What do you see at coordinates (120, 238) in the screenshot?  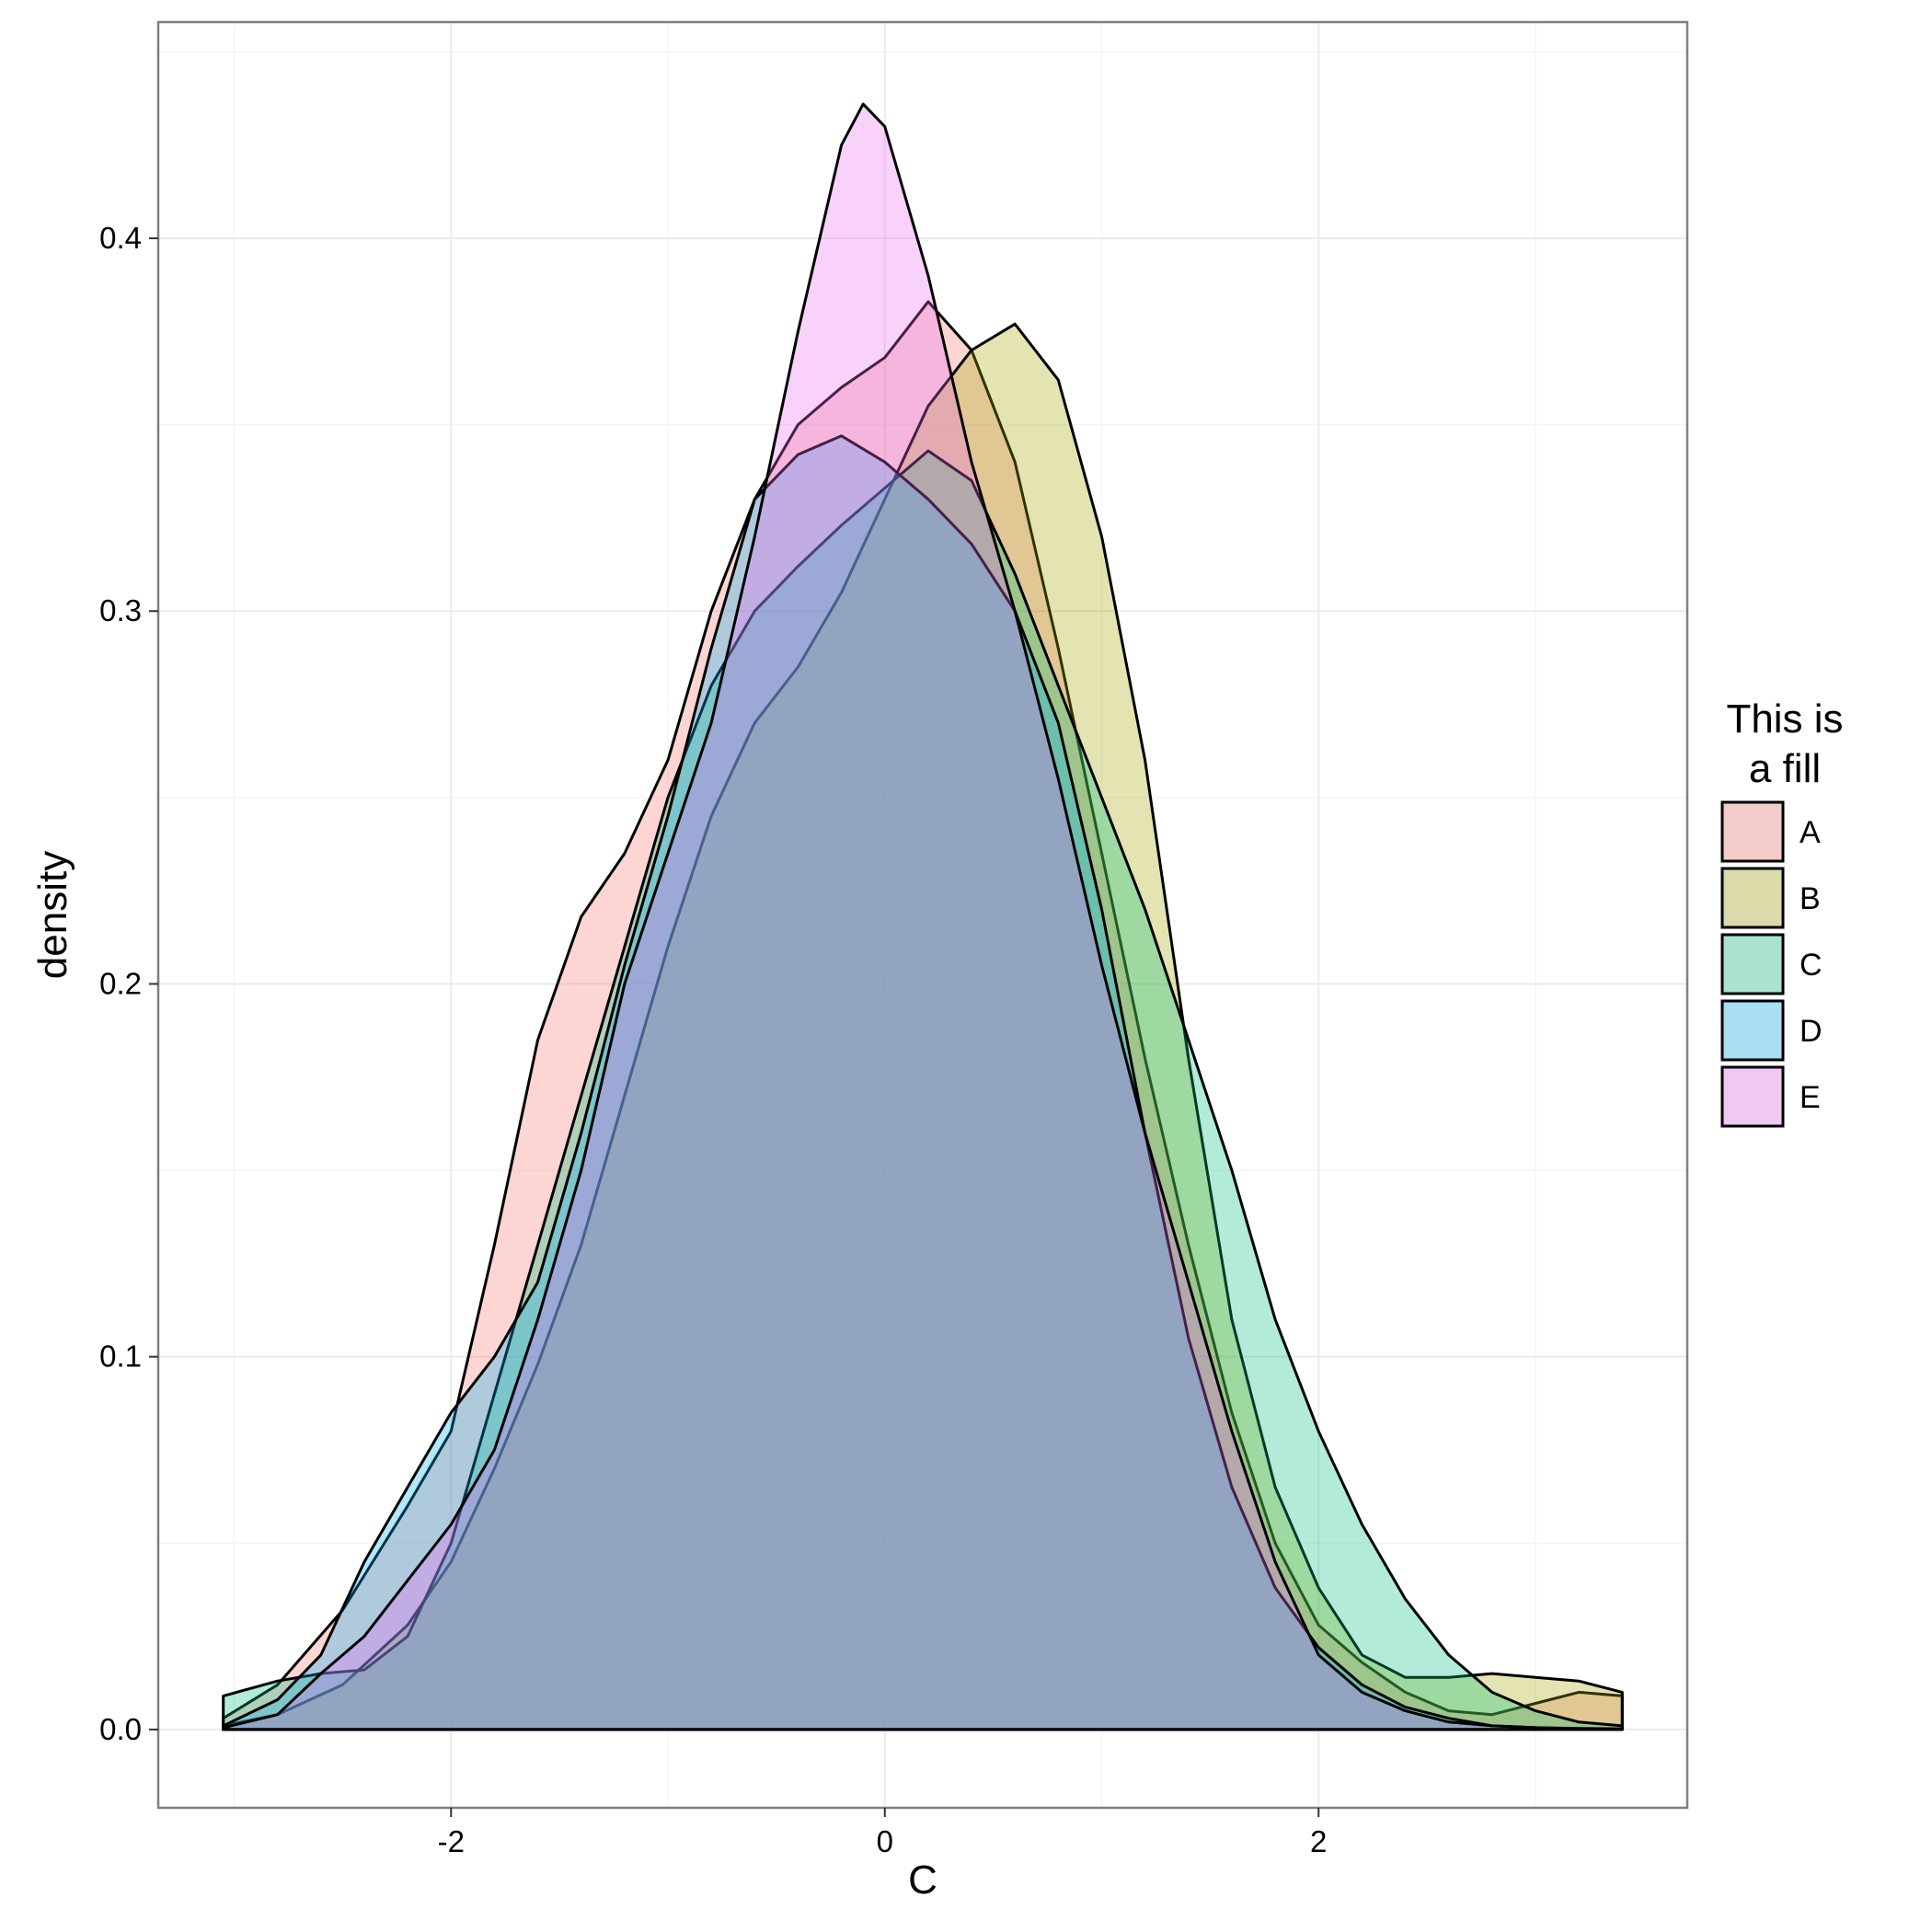 I see `y-tick-label: 0.4` at bounding box center [120, 238].